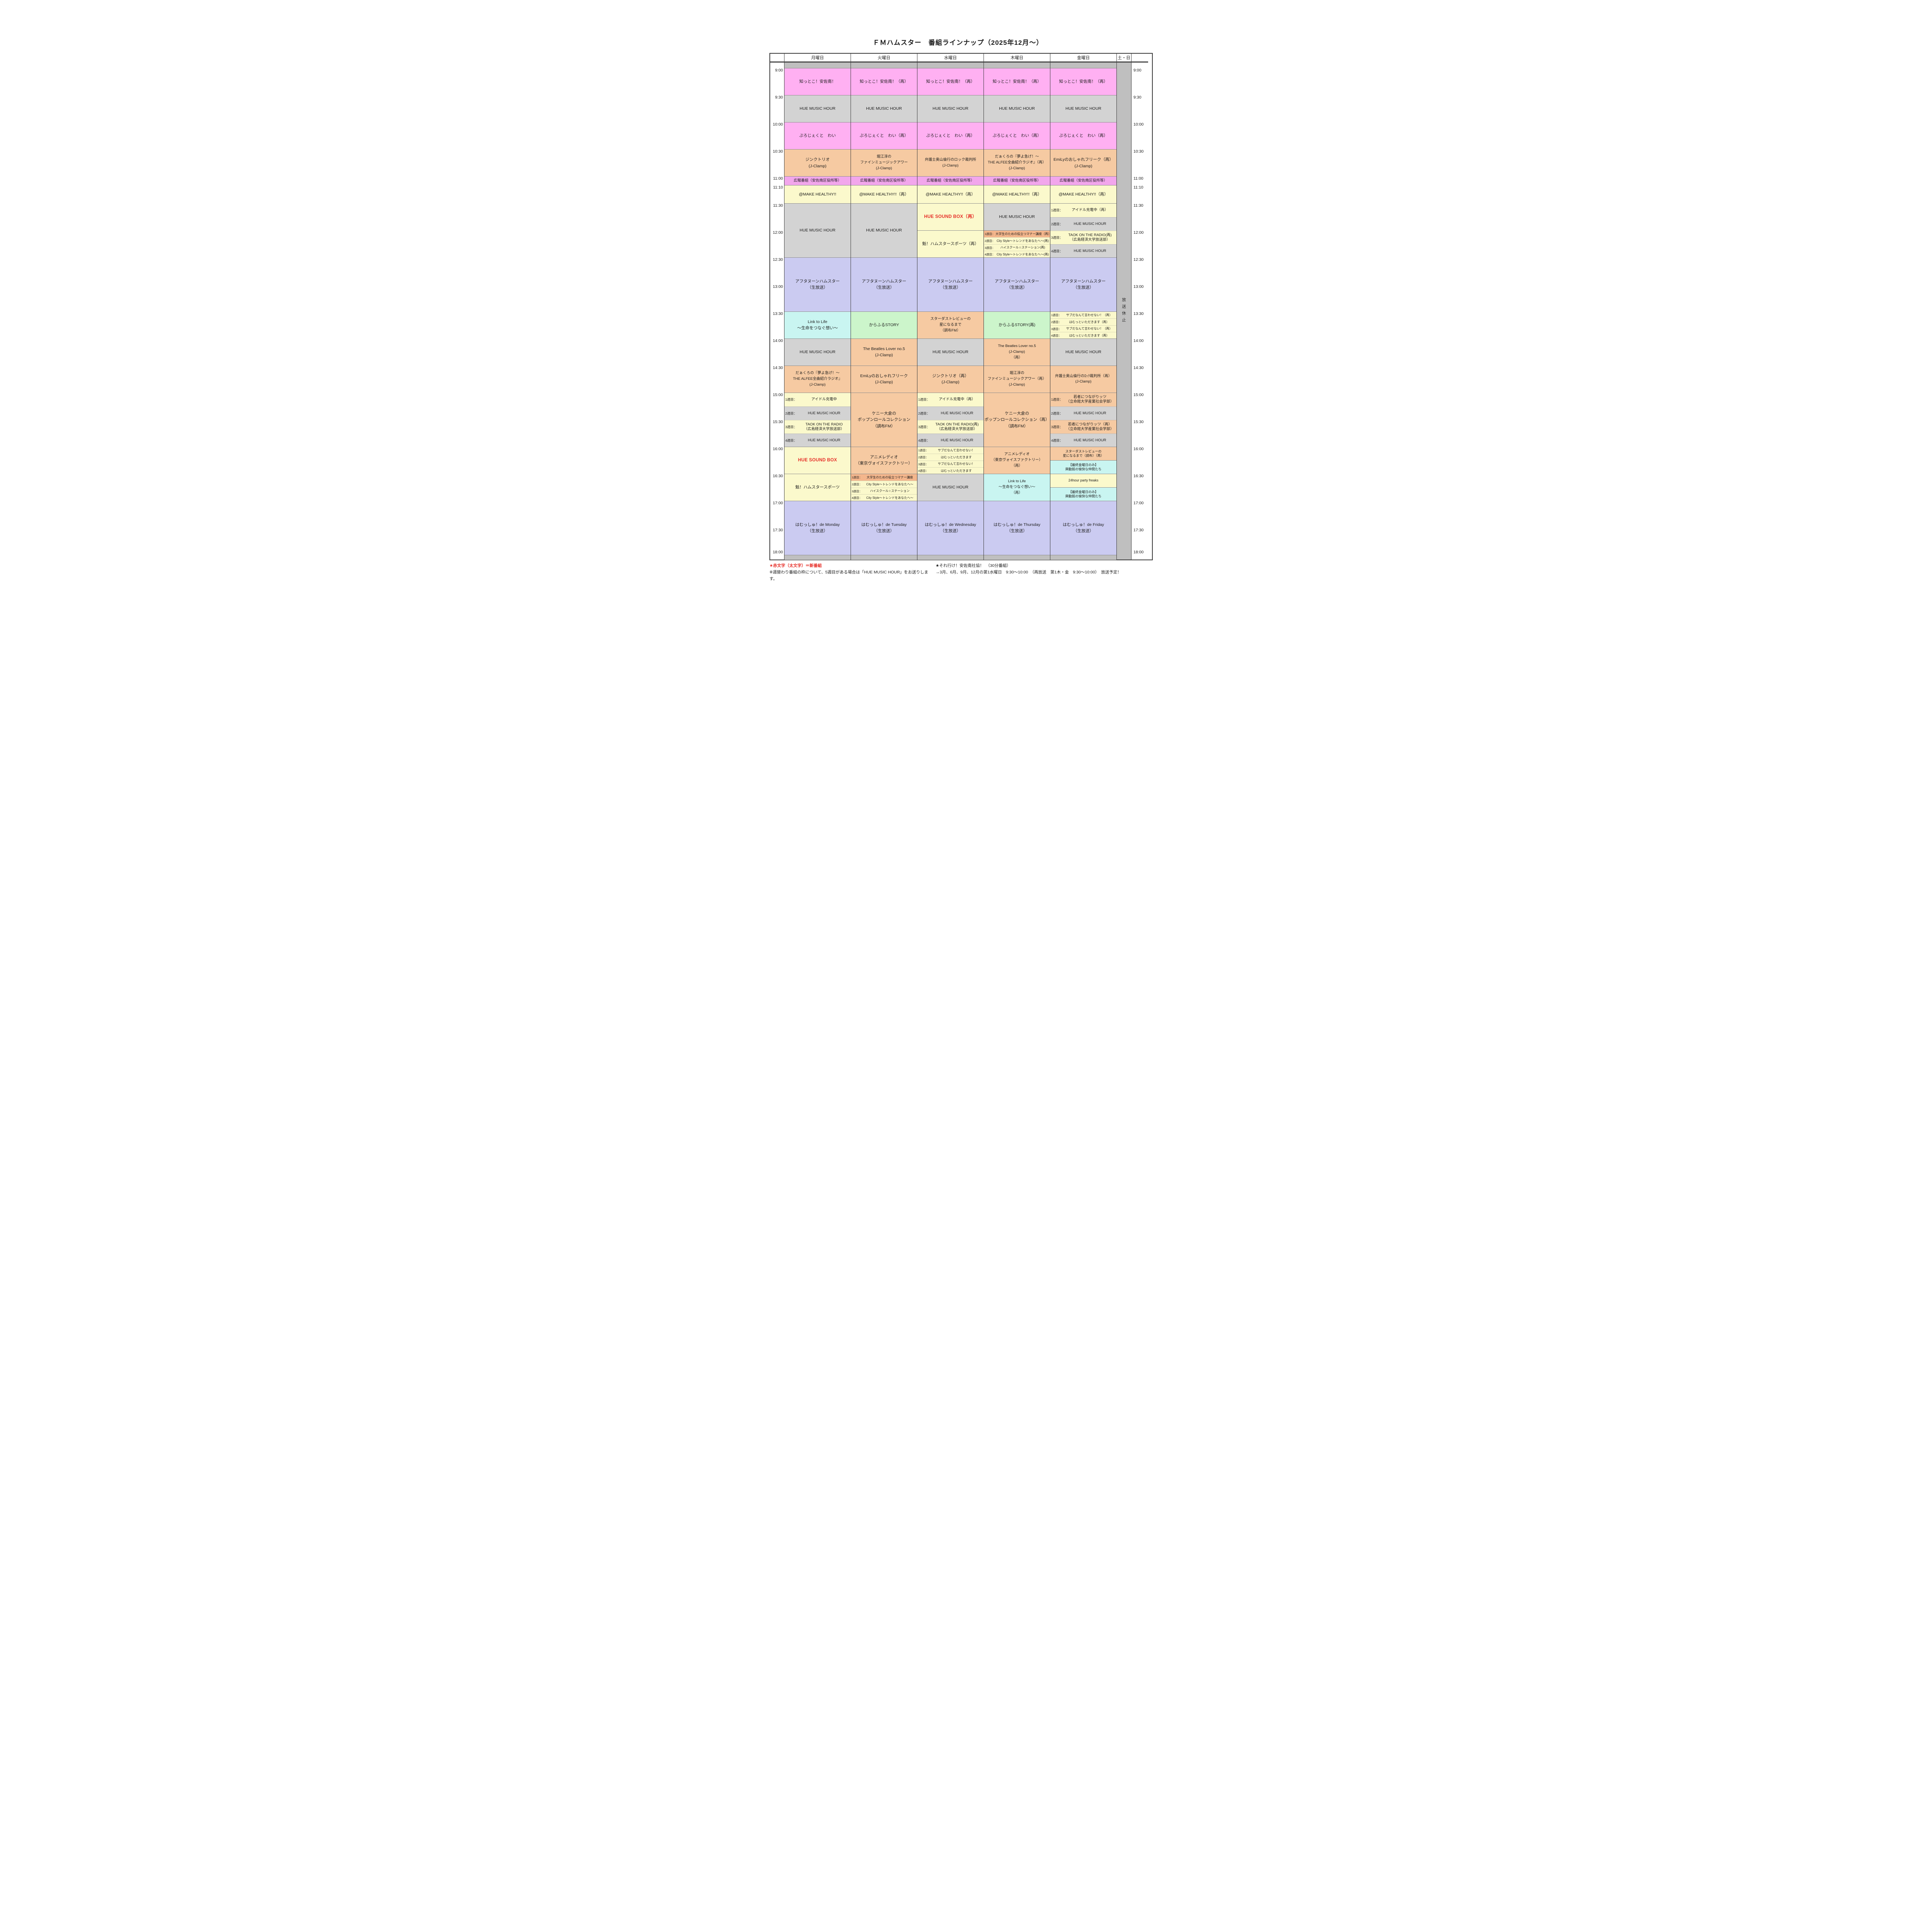  What do you see at coordinates (884, 460) in the screenshot?
I see `program-cell: アニメレディオ （東京ヴォイスファクトリー）` at bounding box center [884, 460].